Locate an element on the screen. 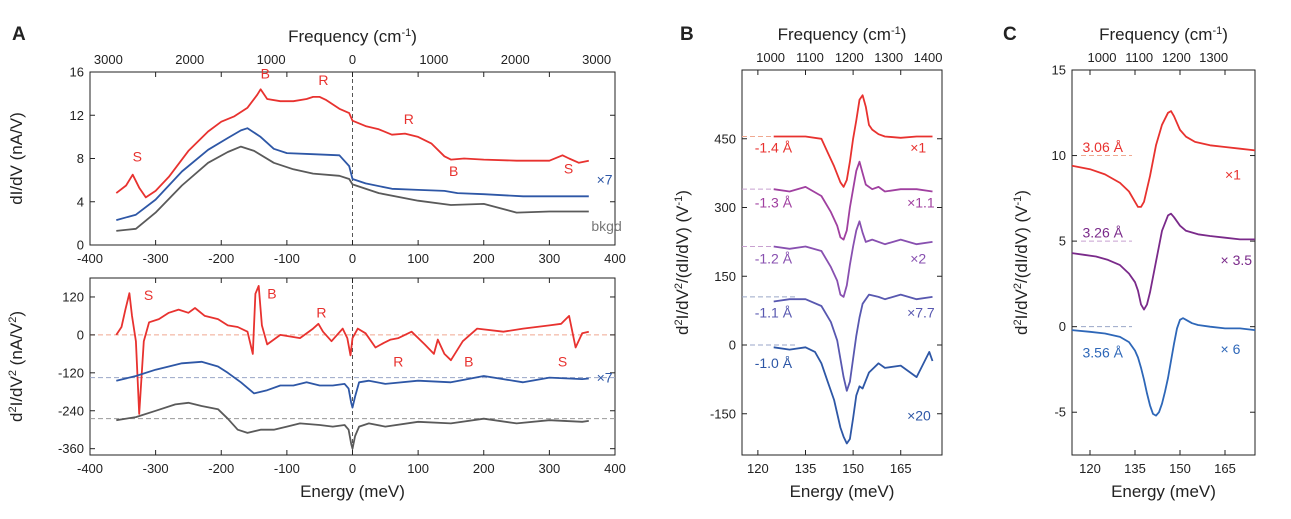 This screenshot has width=1291, height=519. c-annotation-4: 3.56 Å is located at coordinates (1103, 352).